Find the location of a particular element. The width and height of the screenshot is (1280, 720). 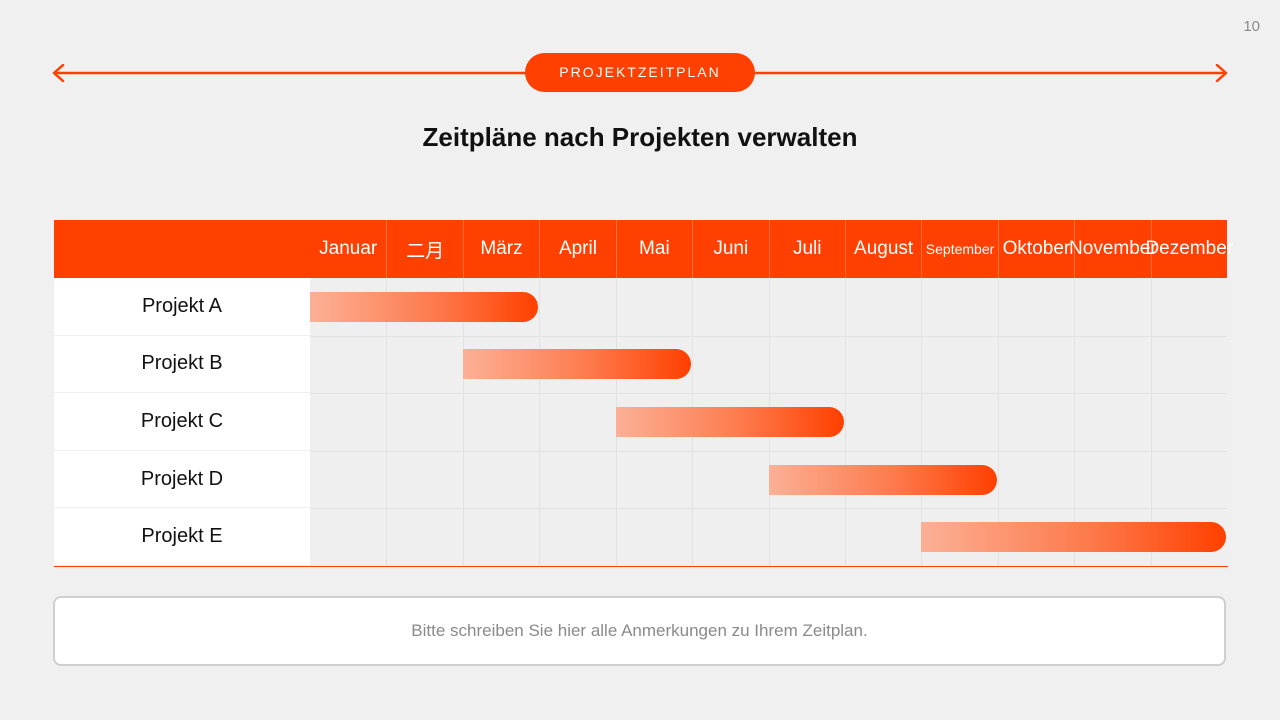

page-title: Zeitpläne nach Projekten verwalten is located at coordinates (640, 137).